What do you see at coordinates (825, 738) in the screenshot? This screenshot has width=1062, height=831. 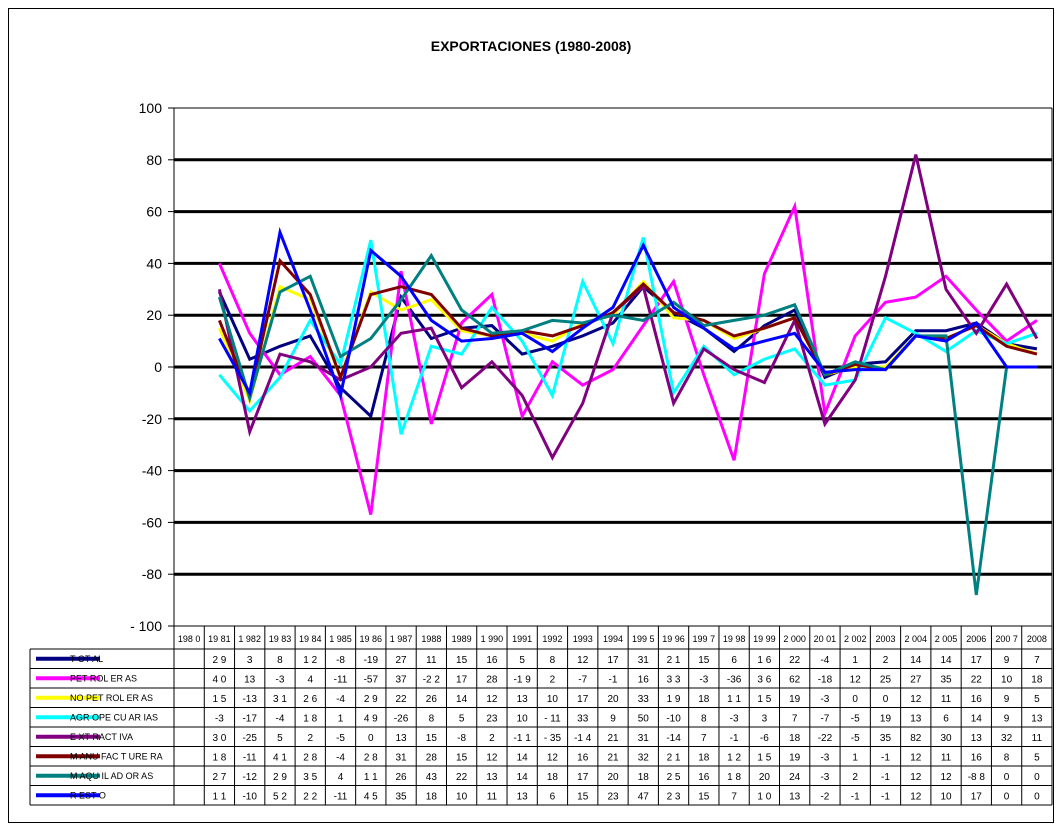 I see `table-value: -22` at bounding box center [825, 738].